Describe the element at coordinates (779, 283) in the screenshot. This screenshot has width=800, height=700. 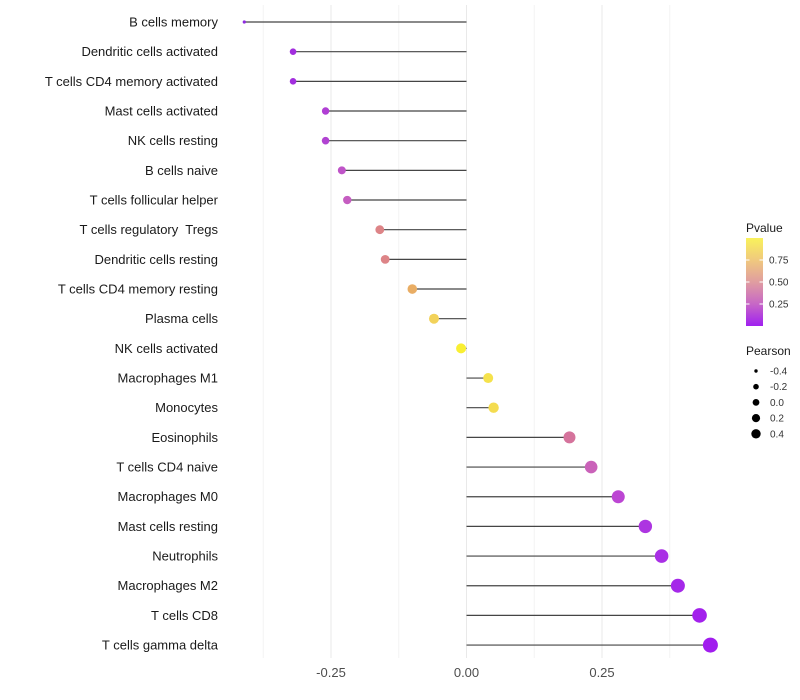
I see `pvalue-tick-label: 0.50` at that location.